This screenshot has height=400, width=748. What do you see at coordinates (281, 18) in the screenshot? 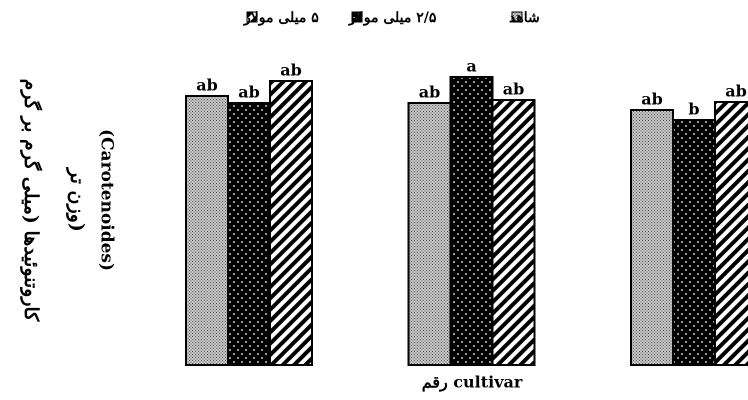
I see `legend-label: ۵ میلی مولار` at bounding box center [281, 18].